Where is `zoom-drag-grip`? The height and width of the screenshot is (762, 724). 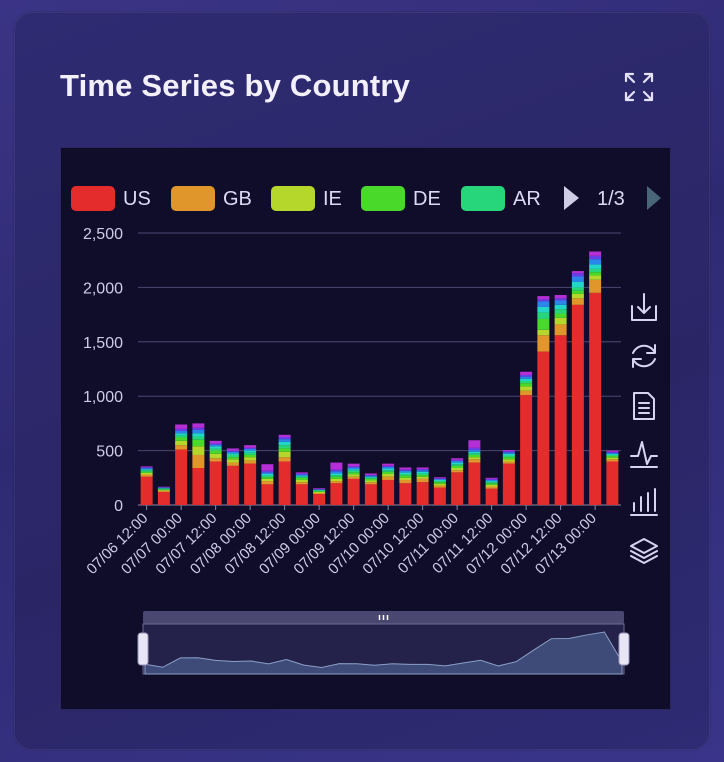
zoom-drag-grip is located at coordinates (383, 617).